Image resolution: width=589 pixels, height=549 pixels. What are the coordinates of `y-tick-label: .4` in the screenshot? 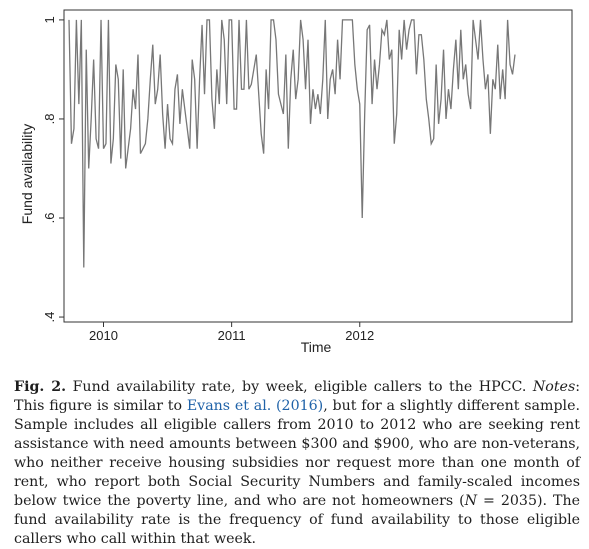 It's located at (49, 317).